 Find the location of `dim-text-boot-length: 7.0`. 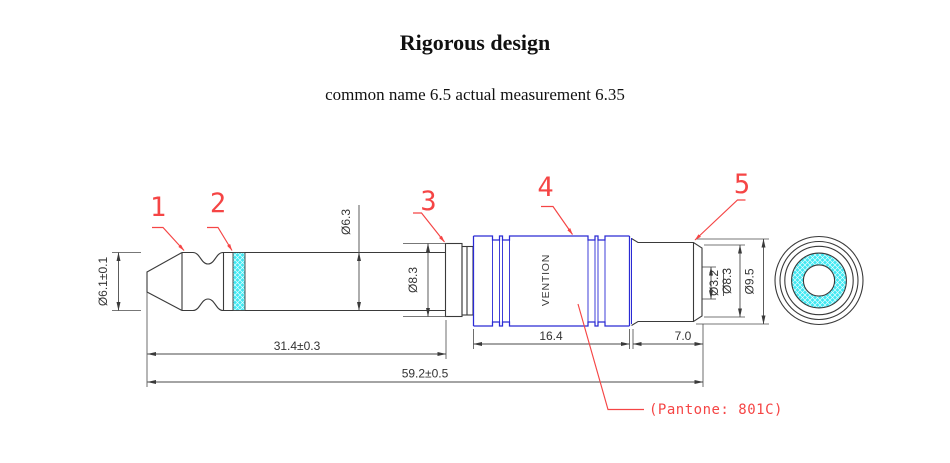

dim-text-boot-length: 7.0 is located at coordinates (683, 336).